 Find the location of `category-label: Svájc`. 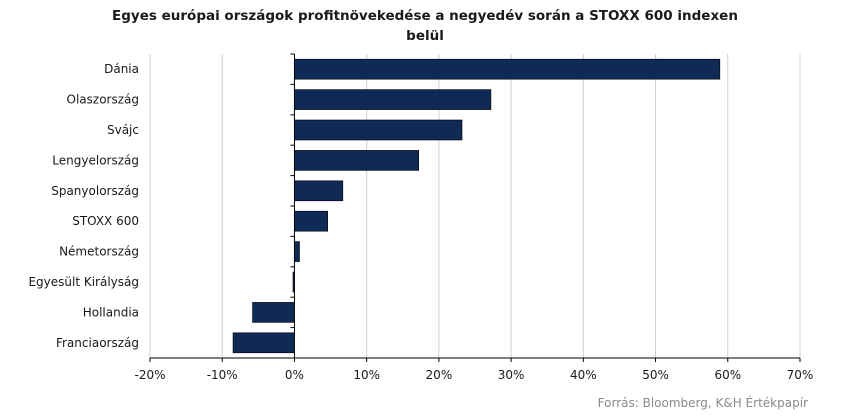

category-label: Svájc is located at coordinates (123, 130).